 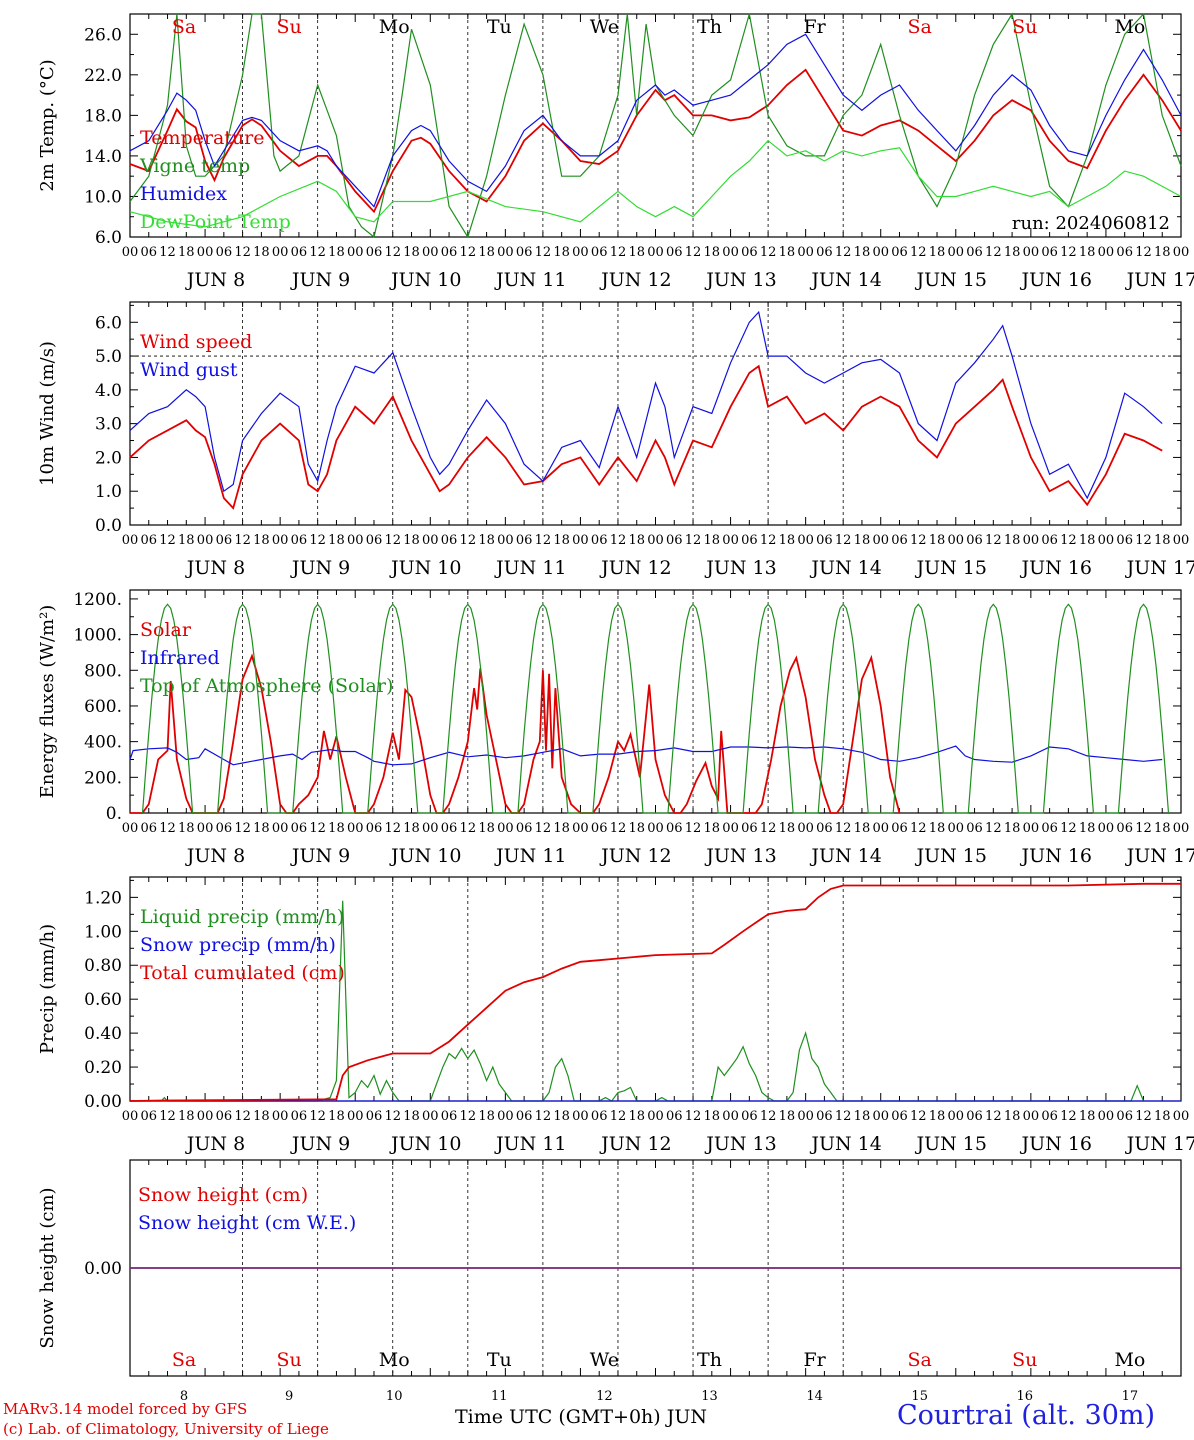 I want to click on y-tick-label: 10.0, so click(x=103, y=197).